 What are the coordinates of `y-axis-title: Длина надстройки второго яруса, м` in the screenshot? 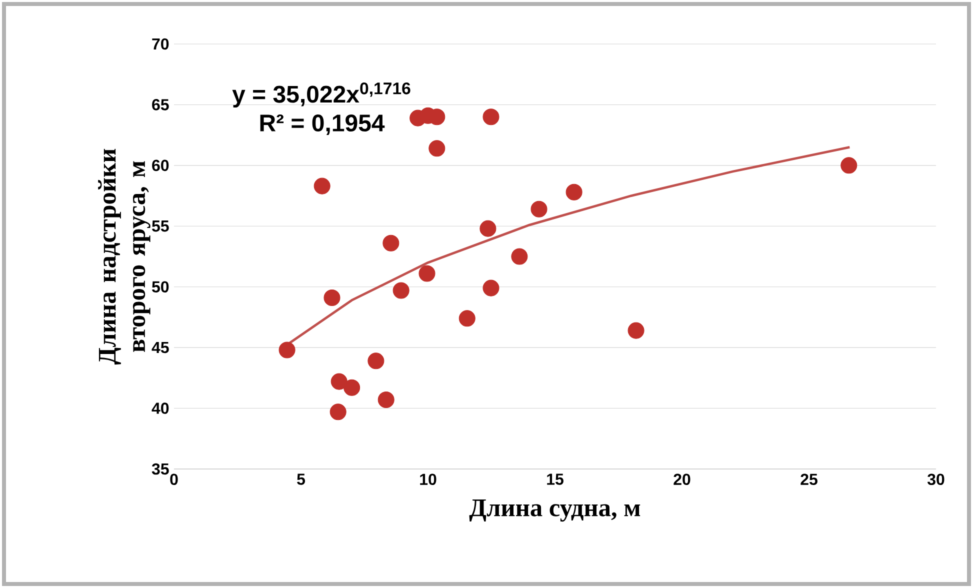 It's located at (124, 256).